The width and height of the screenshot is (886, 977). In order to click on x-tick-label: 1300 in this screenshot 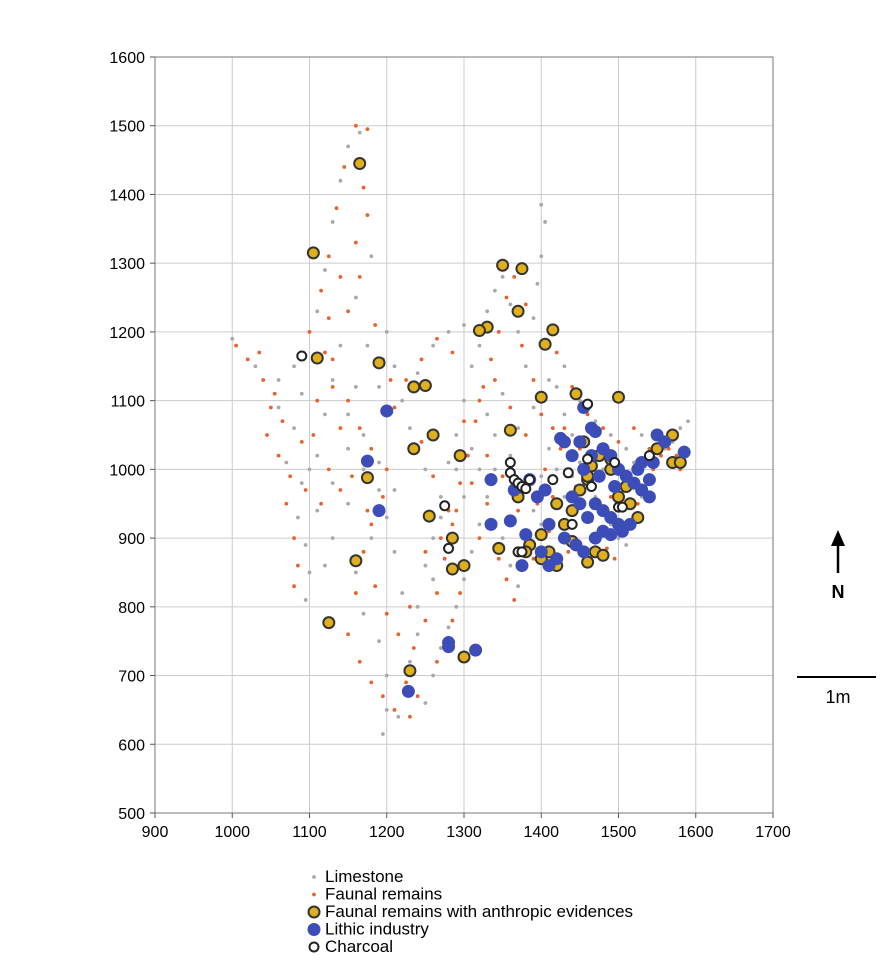, I will do `click(464, 832)`.